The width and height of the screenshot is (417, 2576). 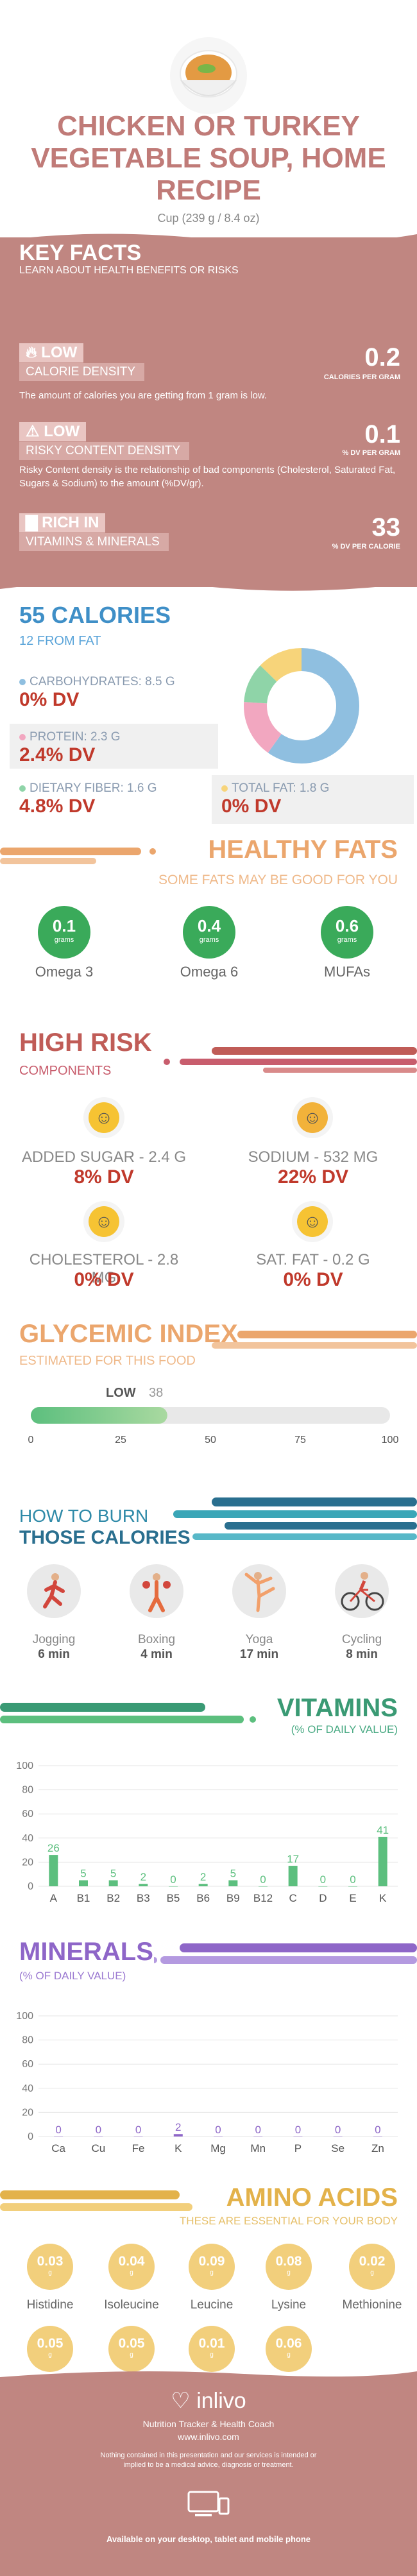 What do you see at coordinates (260, 685) in the screenshot?
I see `donut-slice-dietary-fiber` at bounding box center [260, 685].